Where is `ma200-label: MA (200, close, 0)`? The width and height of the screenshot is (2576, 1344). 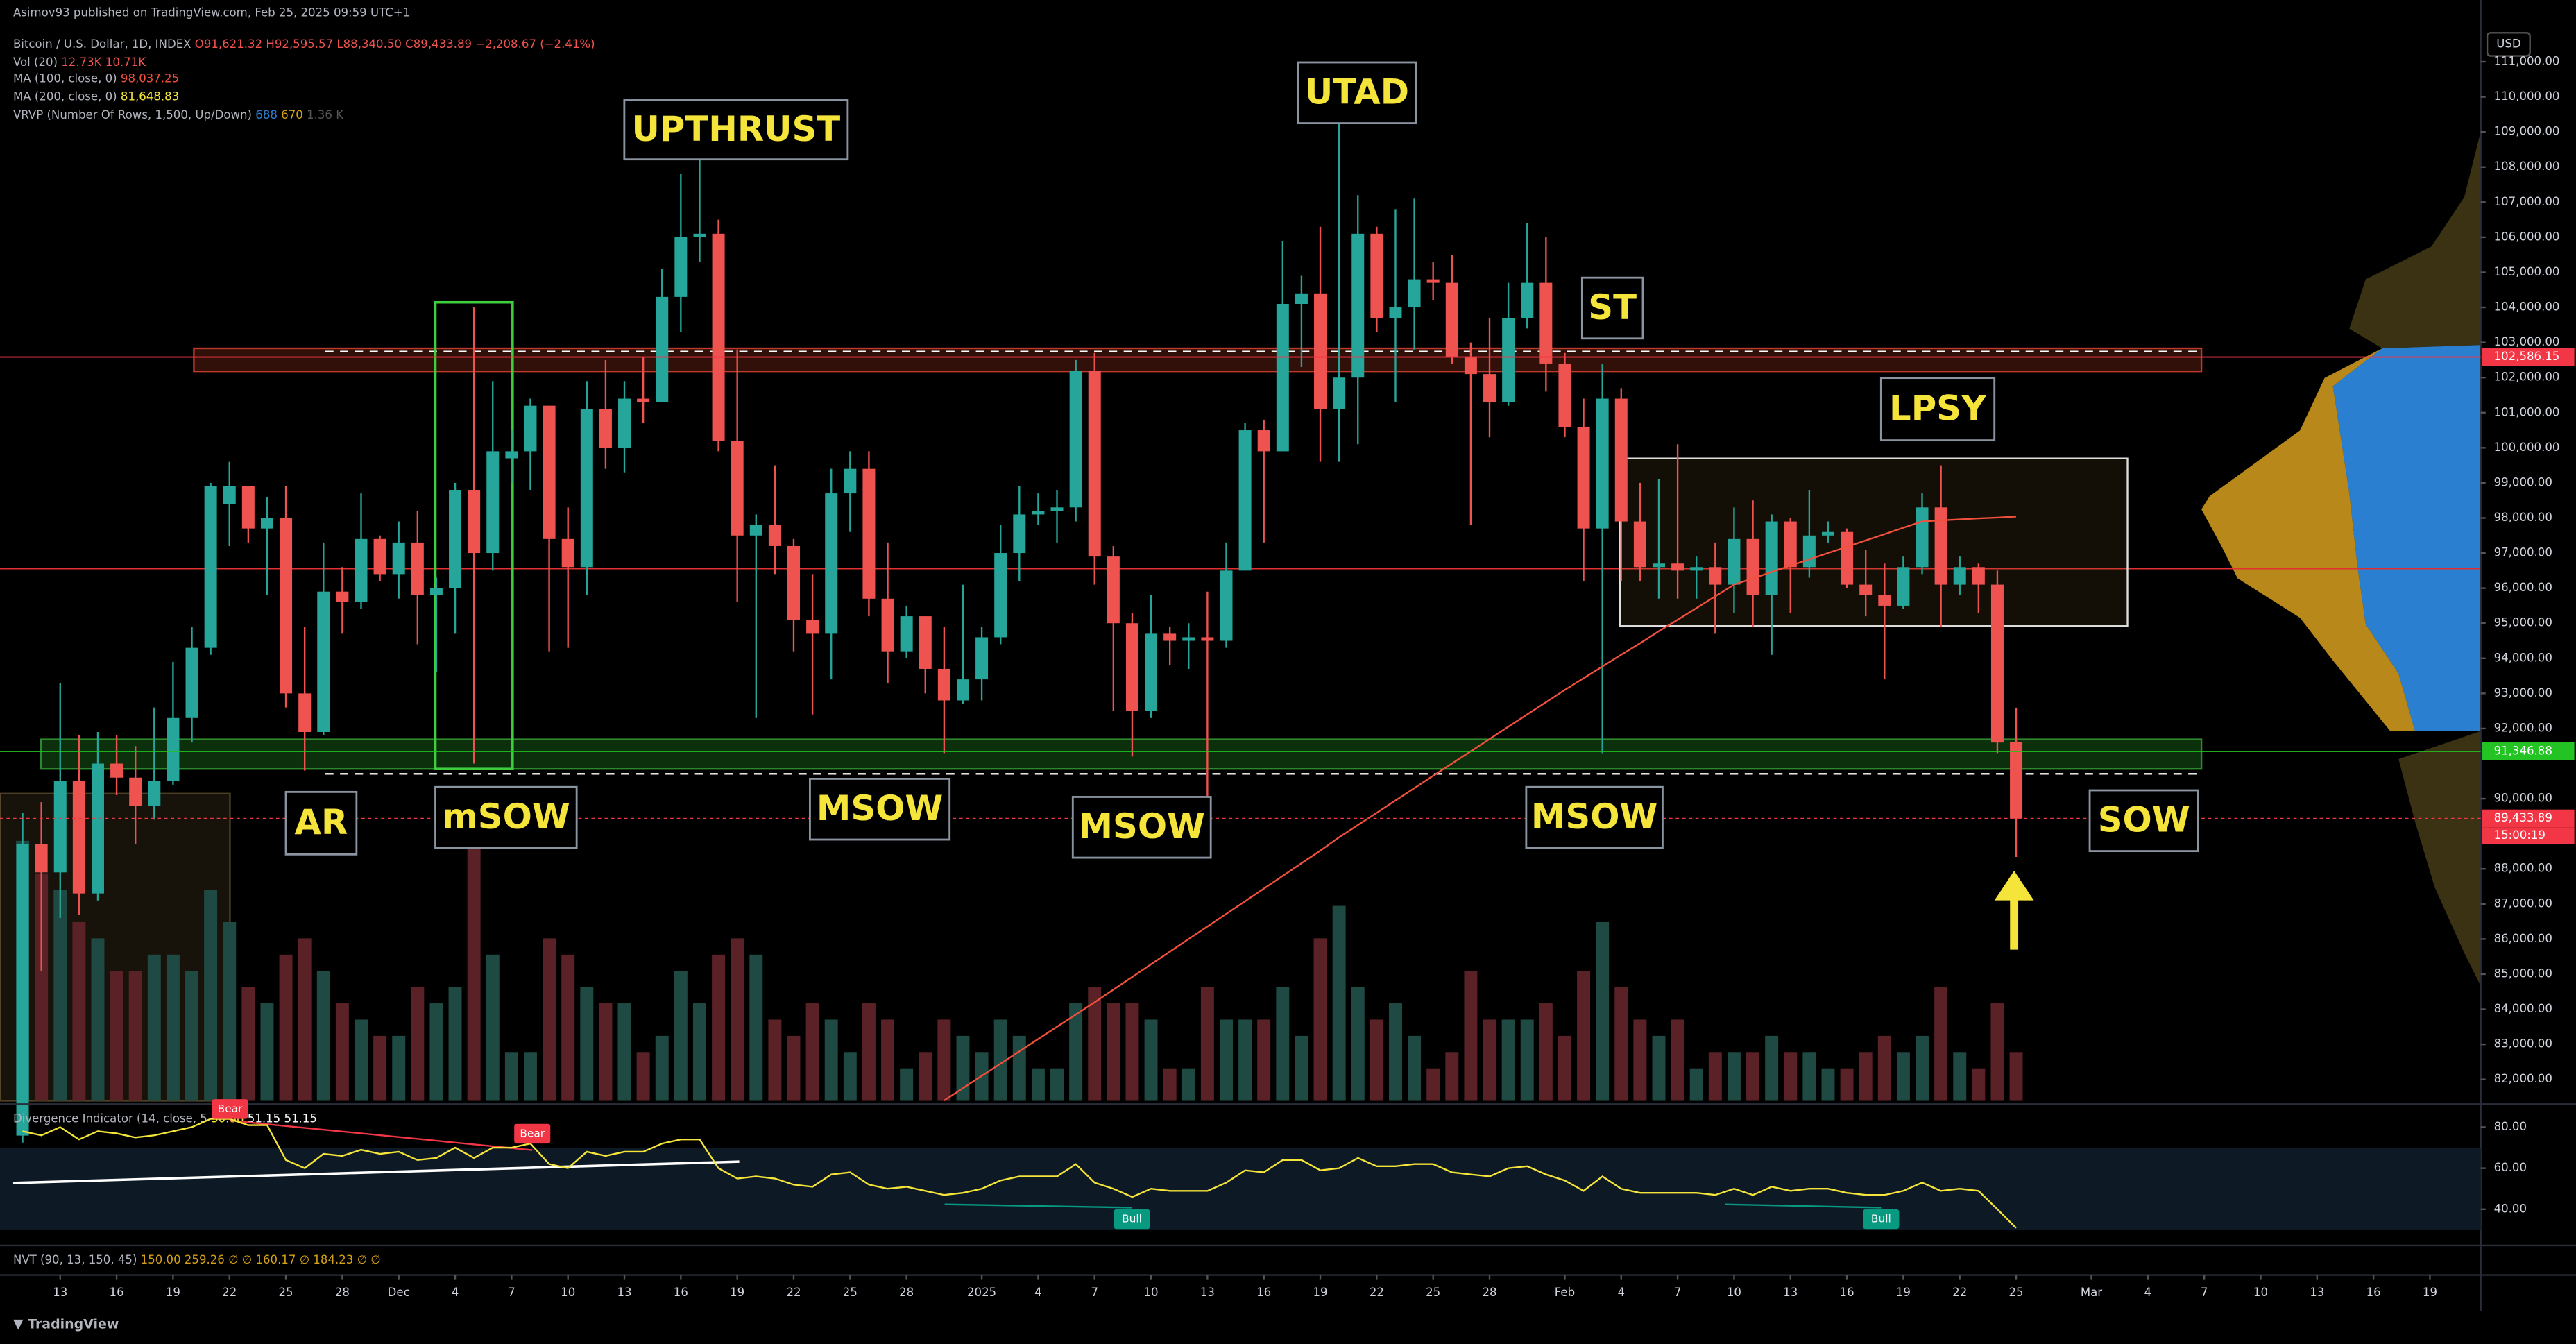 ma200-label: MA (200, close, 0) is located at coordinates (65, 96).